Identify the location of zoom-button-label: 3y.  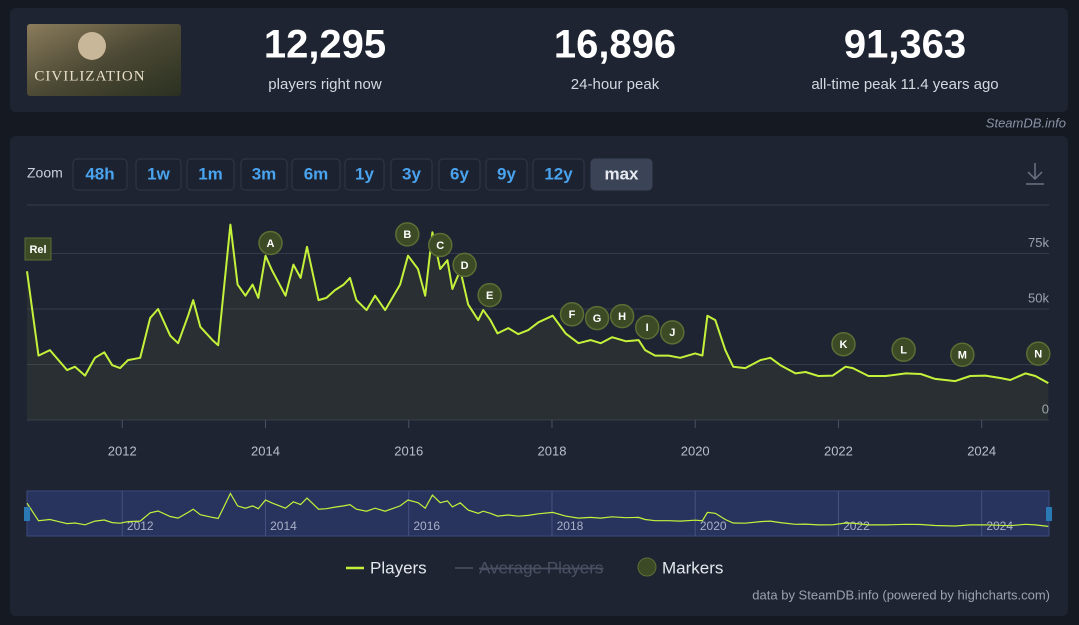
(411, 173).